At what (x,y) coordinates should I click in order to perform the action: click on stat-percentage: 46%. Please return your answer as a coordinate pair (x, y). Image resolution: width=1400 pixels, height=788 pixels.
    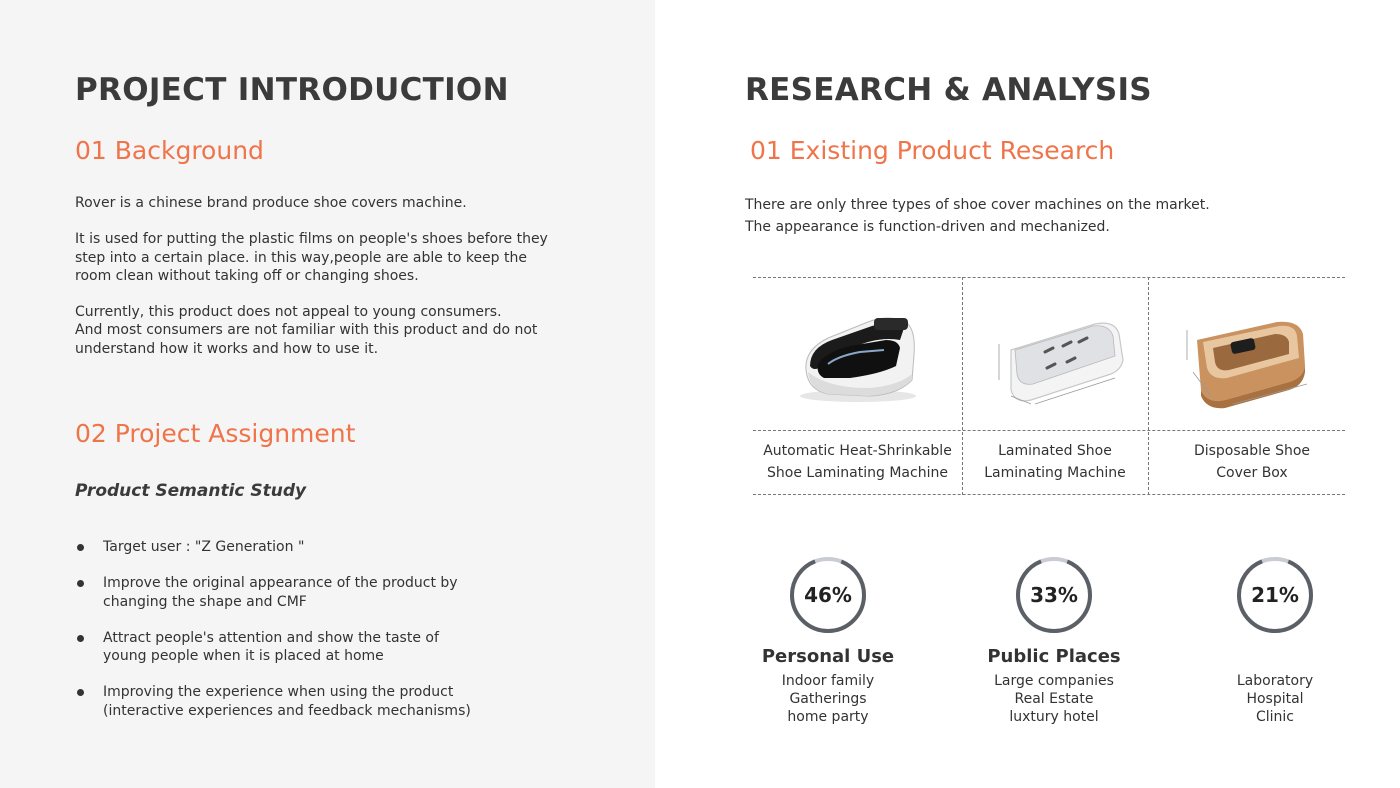
    Looking at the image, I should click on (828, 595).